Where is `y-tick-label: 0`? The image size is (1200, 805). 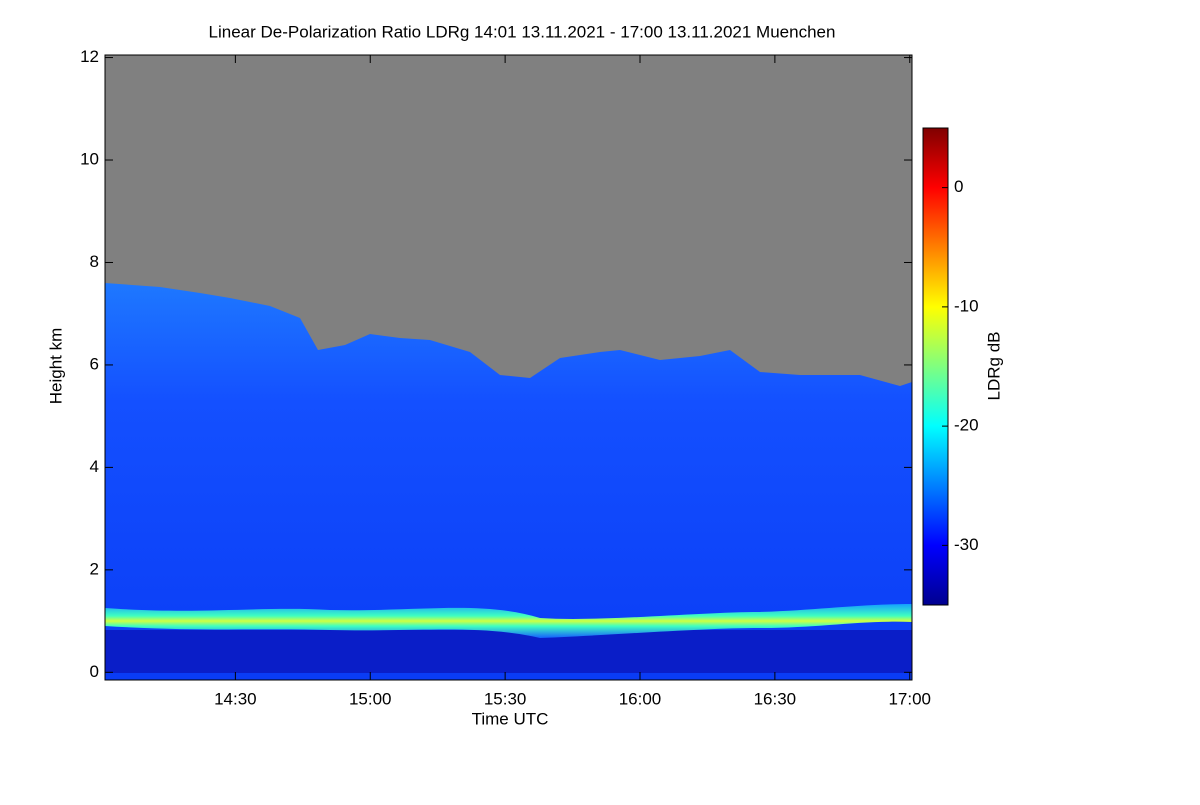 y-tick-label: 0 is located at coordinates (94, 671).